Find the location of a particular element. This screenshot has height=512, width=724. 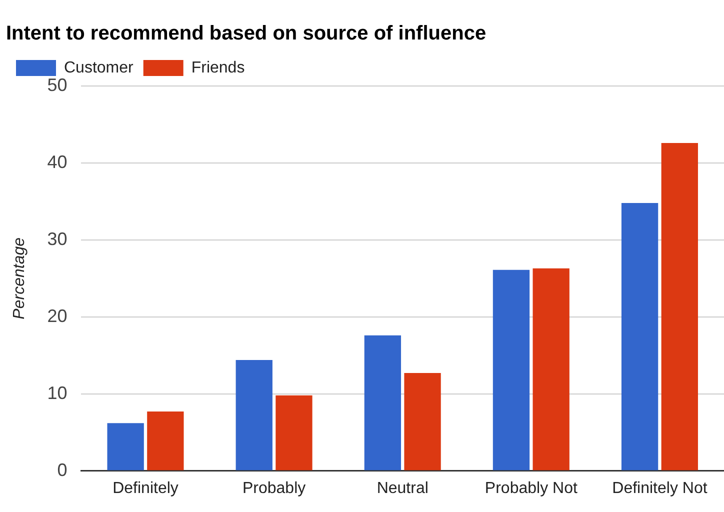

y-tick-label: 0 is located at coordinates (62, 470).